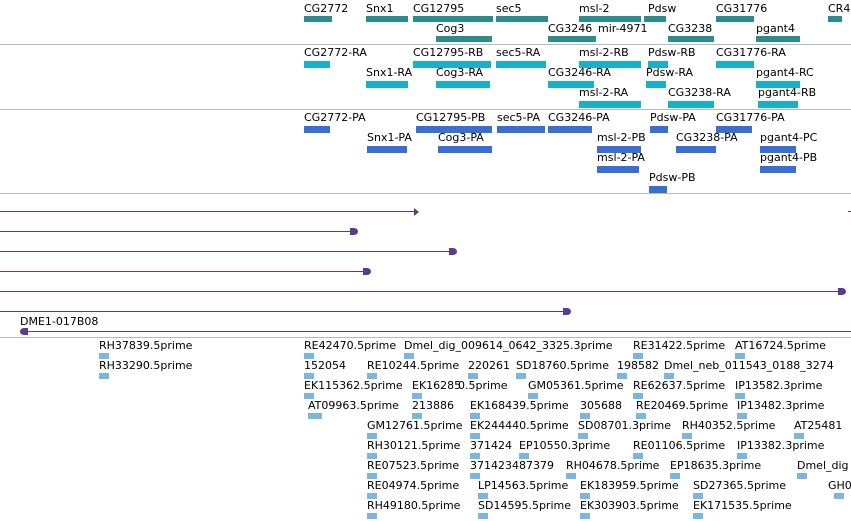 The height and width of the screenshot is (521, 851). Describe the element at coordinates (621, 137) in the screenshot. I see `protein-label: msl-2-PB` at that location.